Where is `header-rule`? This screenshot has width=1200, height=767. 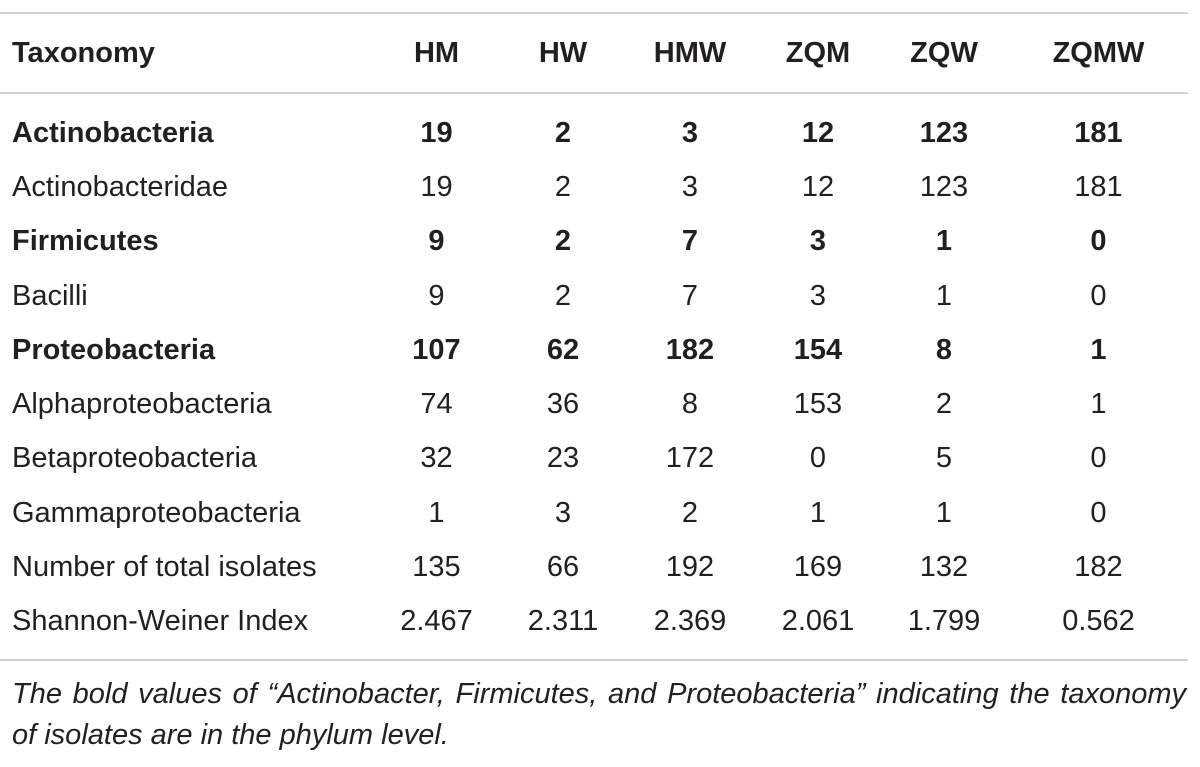 header-rule is located at coordinates (594, 93).